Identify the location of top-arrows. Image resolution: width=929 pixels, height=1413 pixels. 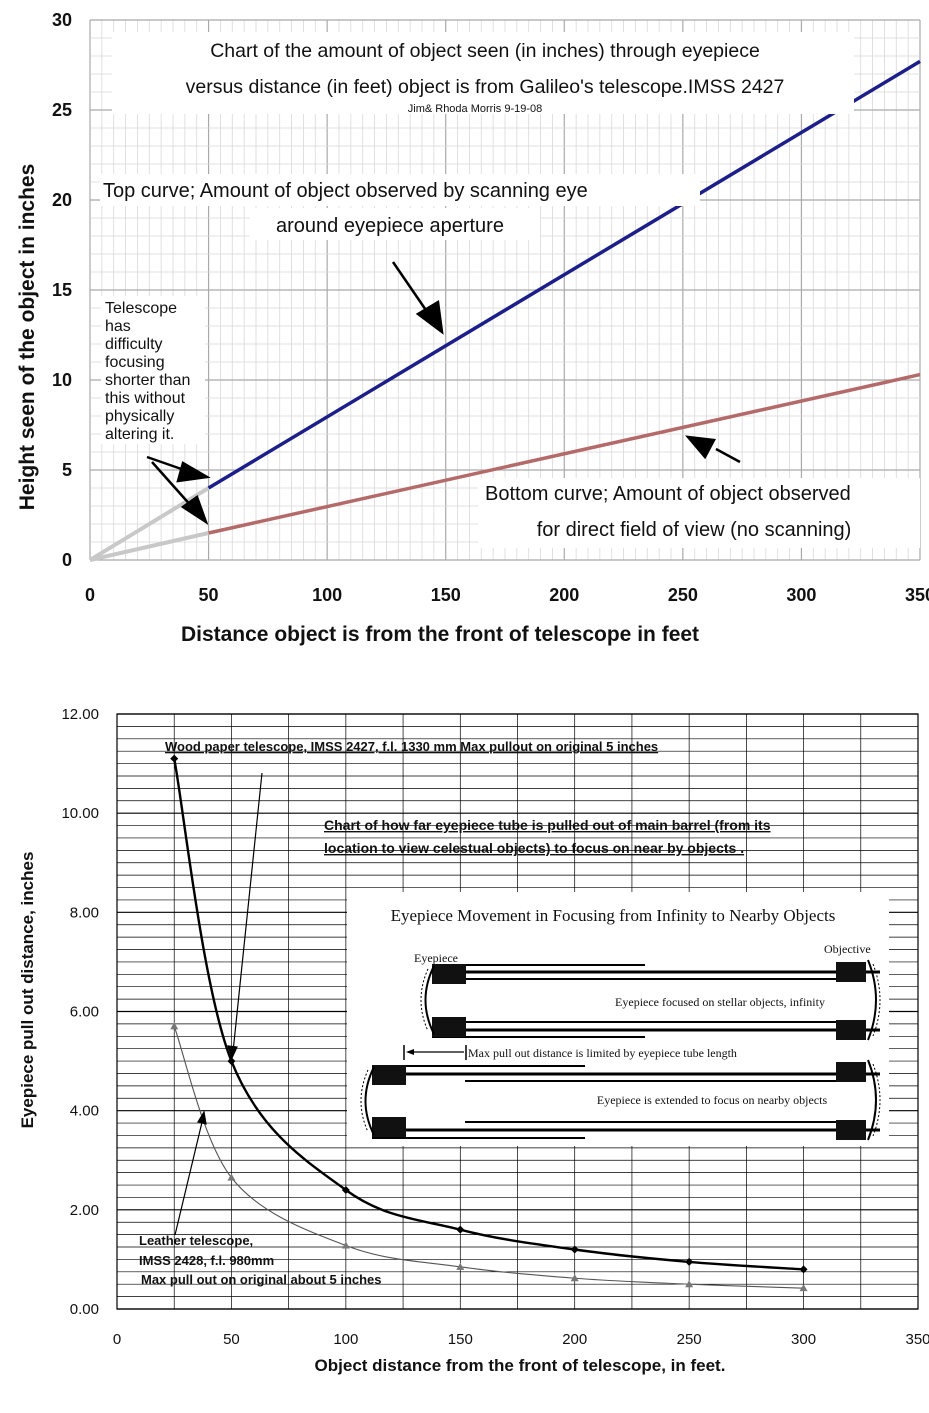
(443, 393).